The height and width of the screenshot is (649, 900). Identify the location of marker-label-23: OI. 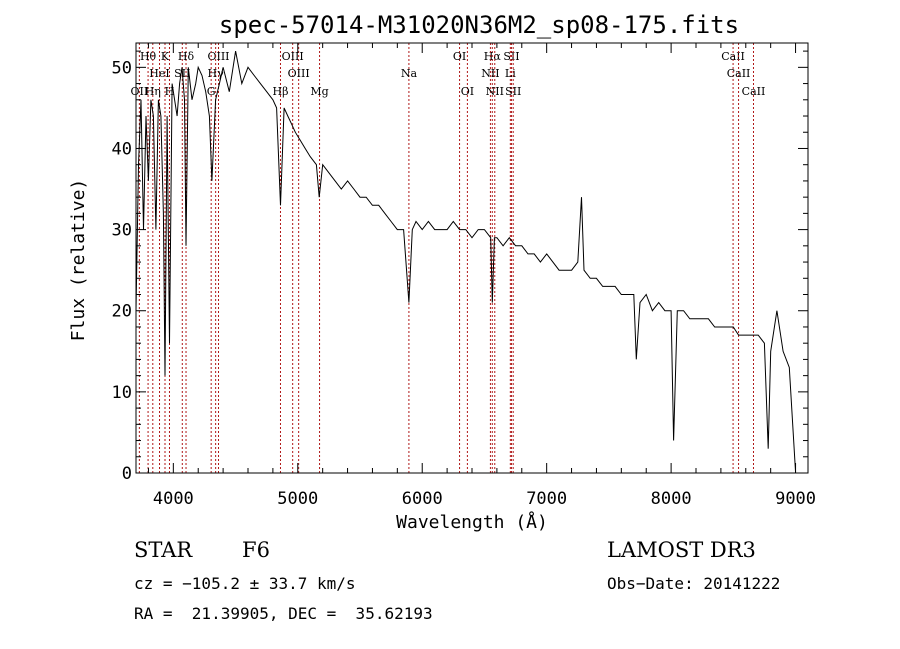
(467, 91).